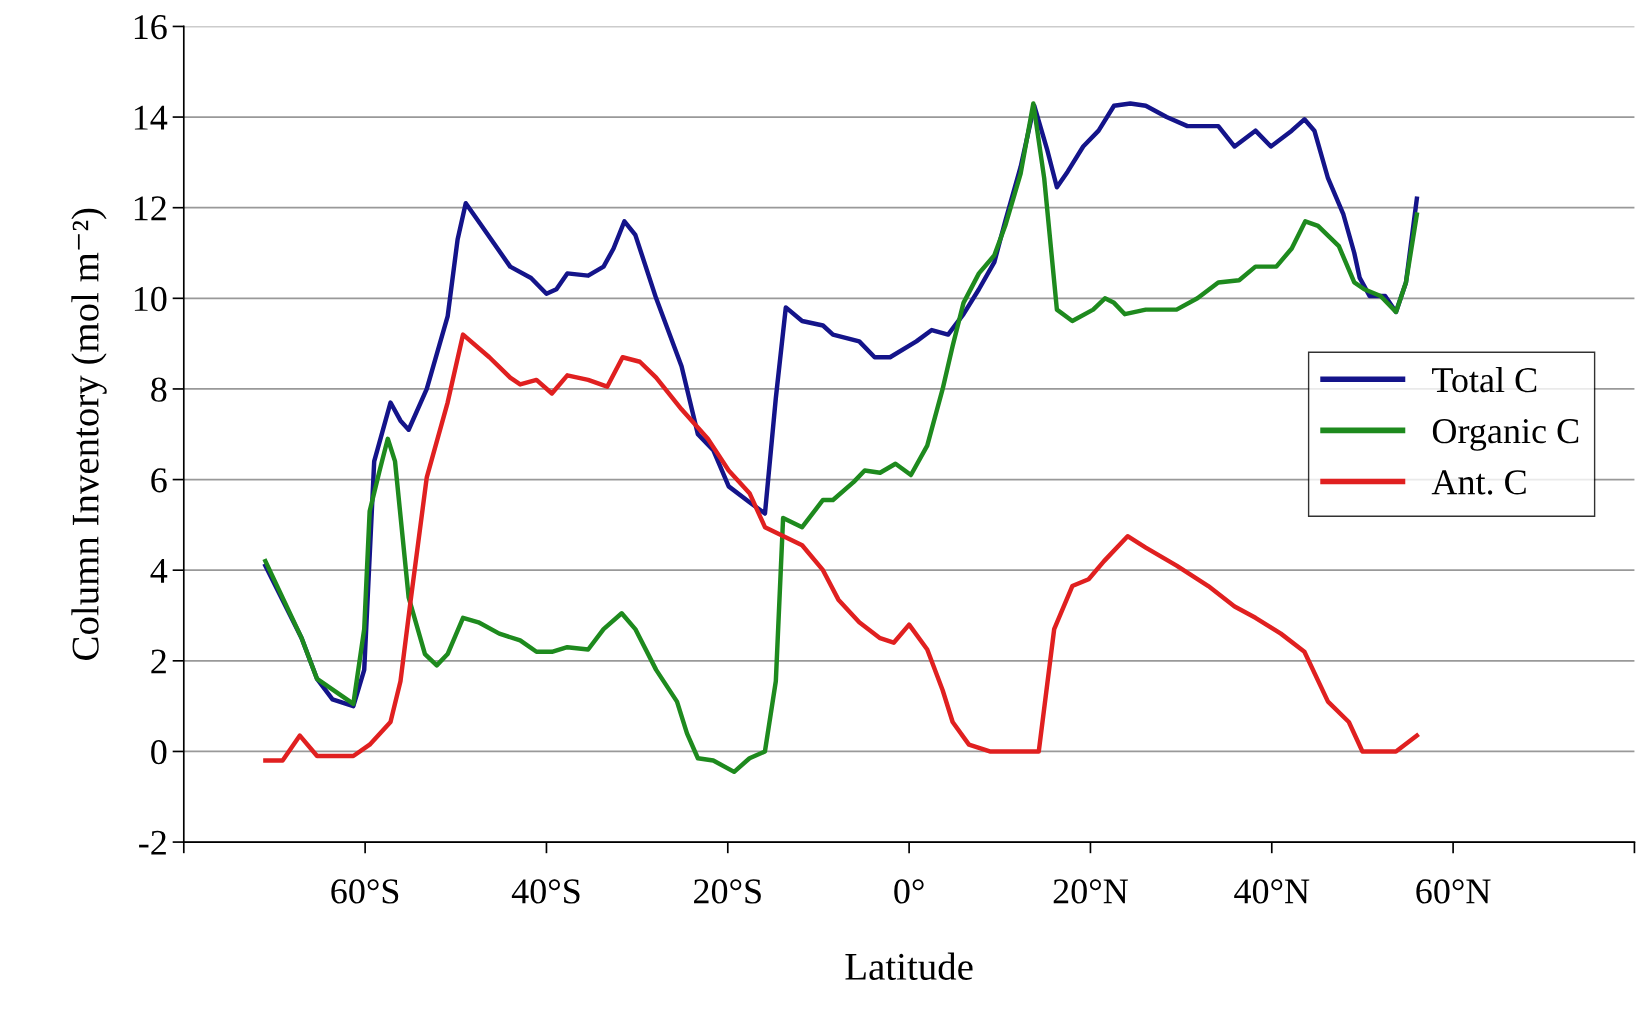  I want to click on y-tick-label: 16, so click(150, 27).